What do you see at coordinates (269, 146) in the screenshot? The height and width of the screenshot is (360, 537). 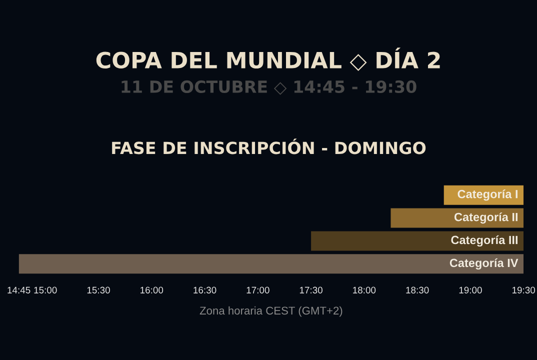 I see `text: FASE DE INSCRIPCIÓN - DOMINGO` at bounding box center [269, 146].